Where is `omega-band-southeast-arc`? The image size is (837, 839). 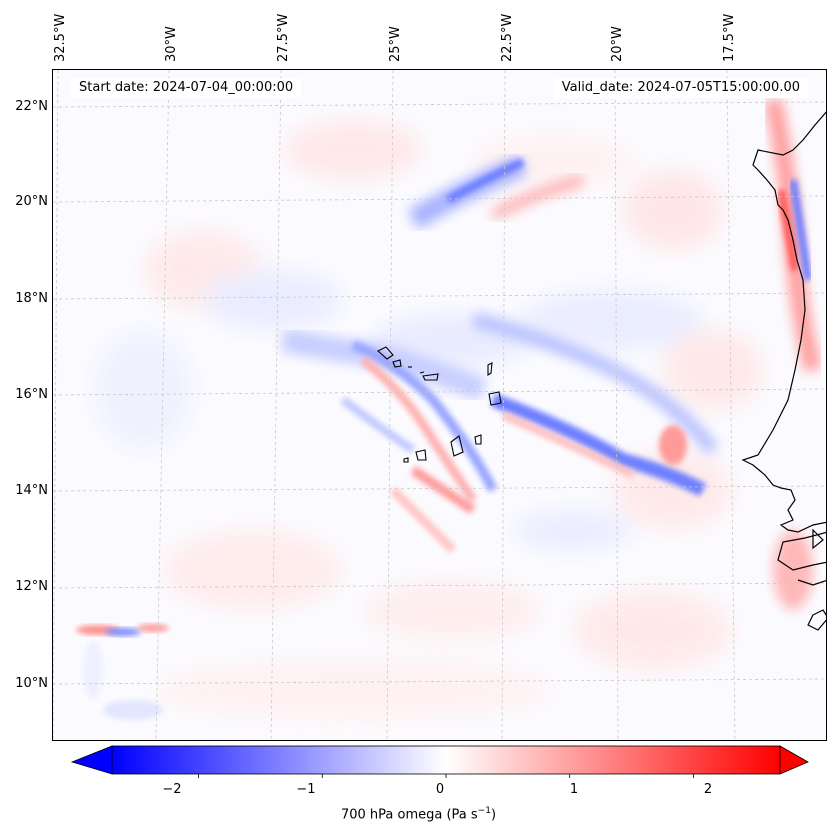
omega-band-southeast-arc is located at coordinates (595, 405).